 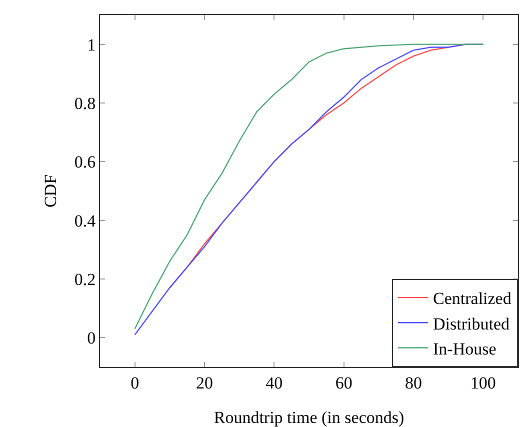 I want to click on y-tick-label: 0, so click(x=91, y=338).